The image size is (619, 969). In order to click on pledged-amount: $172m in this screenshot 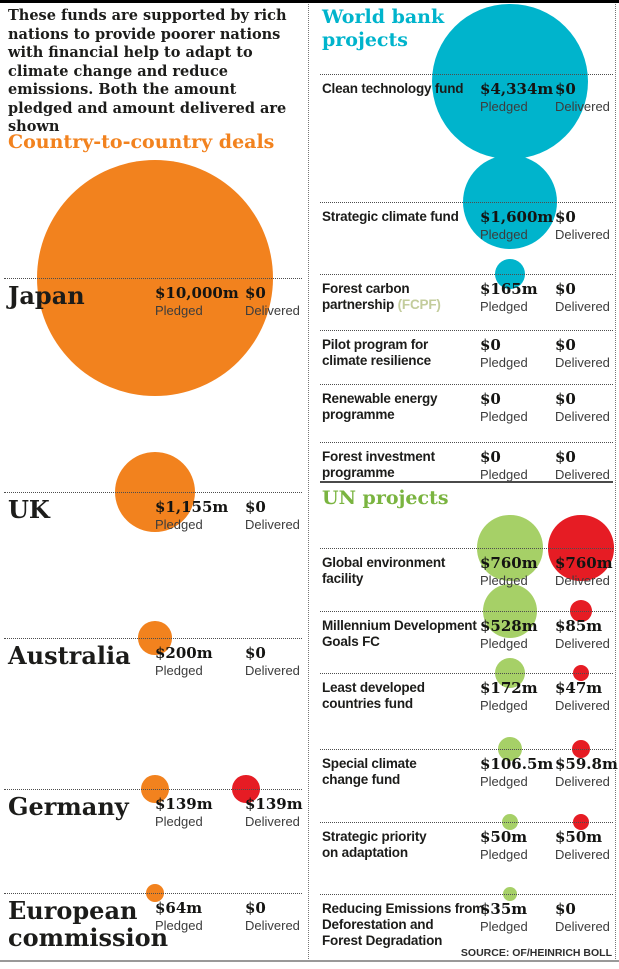, I will do `click(509, 688)`.